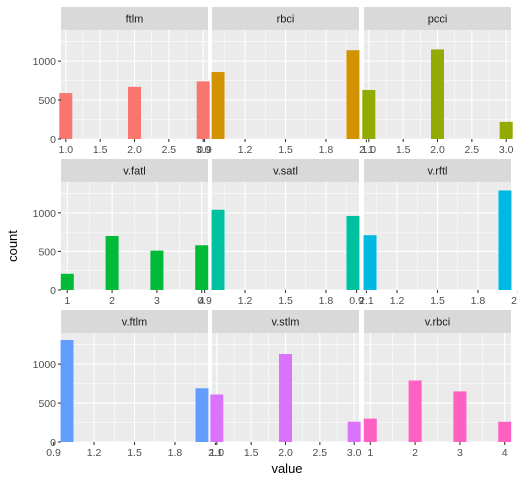  I want to click on facet-panel-v-satl: v.satl 0.9 1.2 1.5 1.8 2.1, so click(285, 233).